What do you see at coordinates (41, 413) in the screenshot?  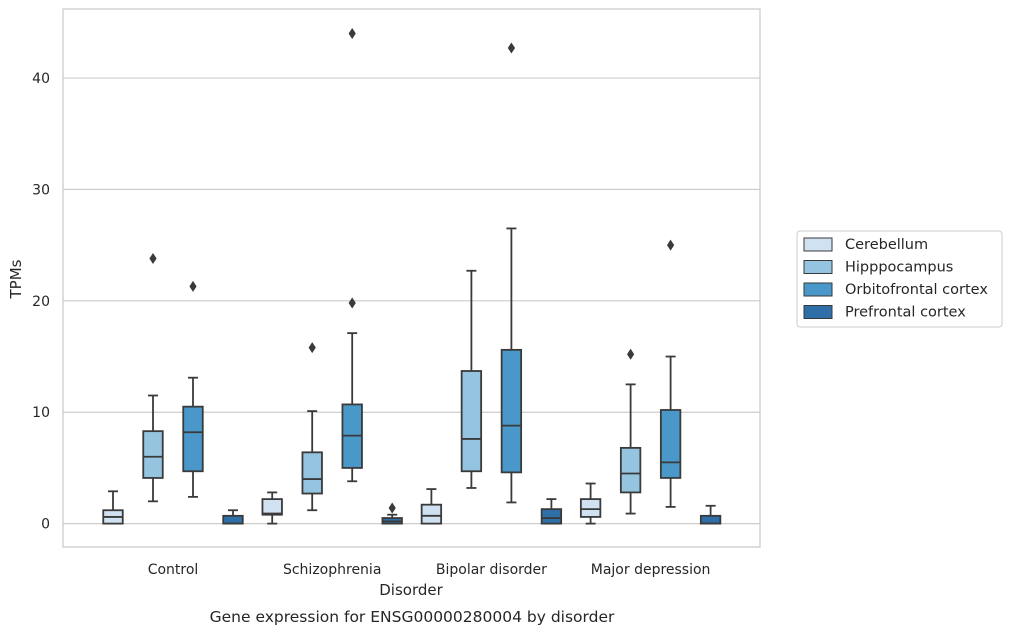 I see `y-tick-label: 10` at bounding box center [41, 413].